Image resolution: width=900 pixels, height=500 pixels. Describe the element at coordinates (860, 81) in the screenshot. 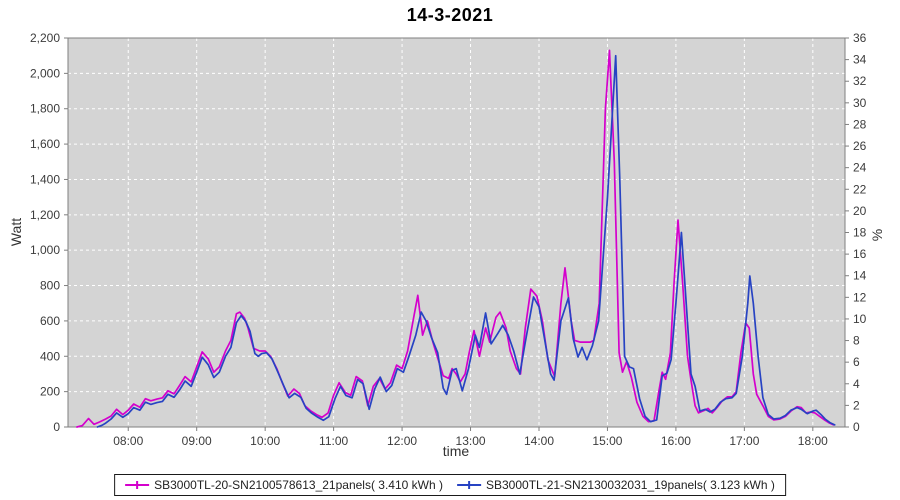

I see `svg-text: 32` at that location.